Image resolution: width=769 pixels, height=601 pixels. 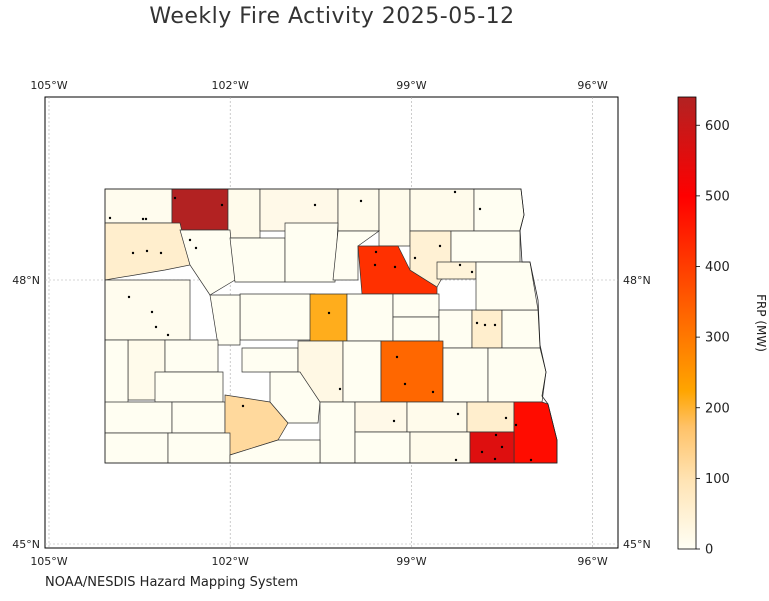 What do you see at coordinates (592, 561) in the screenshot?
I see `lon-tick-bottom: 96°W` at bounding box center [592, 561].